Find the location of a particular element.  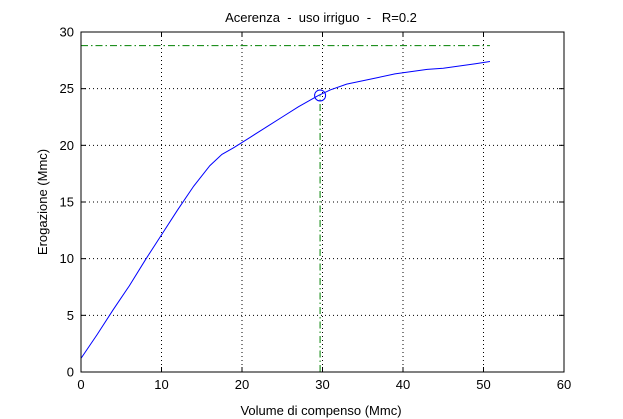

x-tick-label: 10 is located at coordinates (161, 384).